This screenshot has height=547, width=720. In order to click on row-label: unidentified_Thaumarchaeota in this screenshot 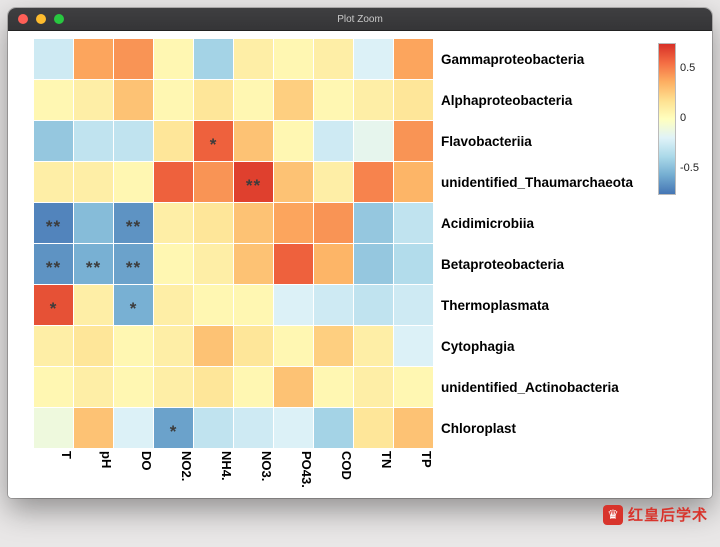, I will do `click(537, 182)`.